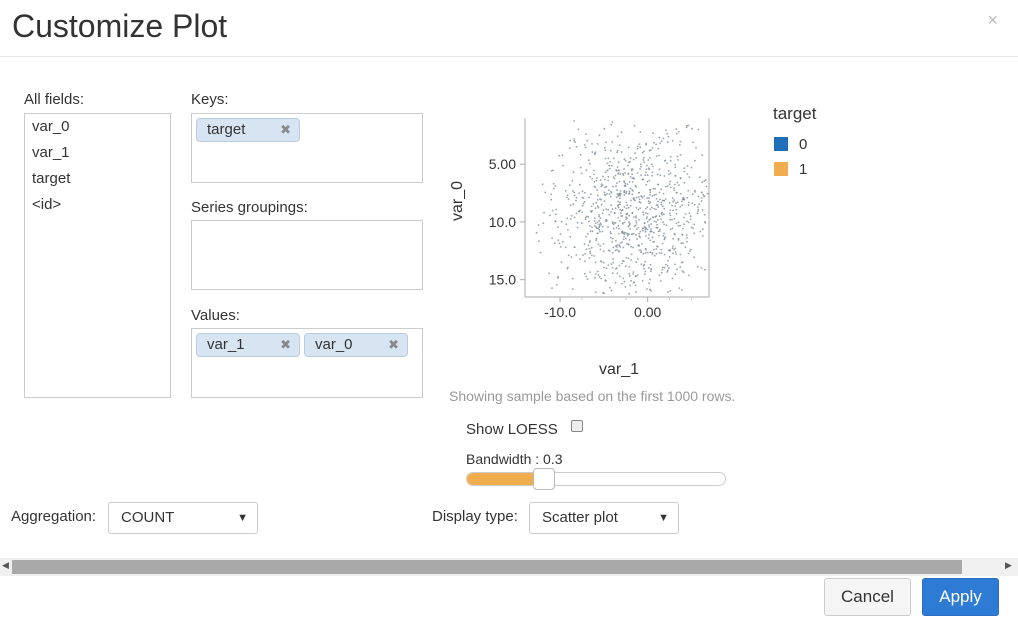 Image resolution: width=1018 pixels, height=628 pixels. I want to click on aggregation-select: COUNT ▼, so click(183, 518).